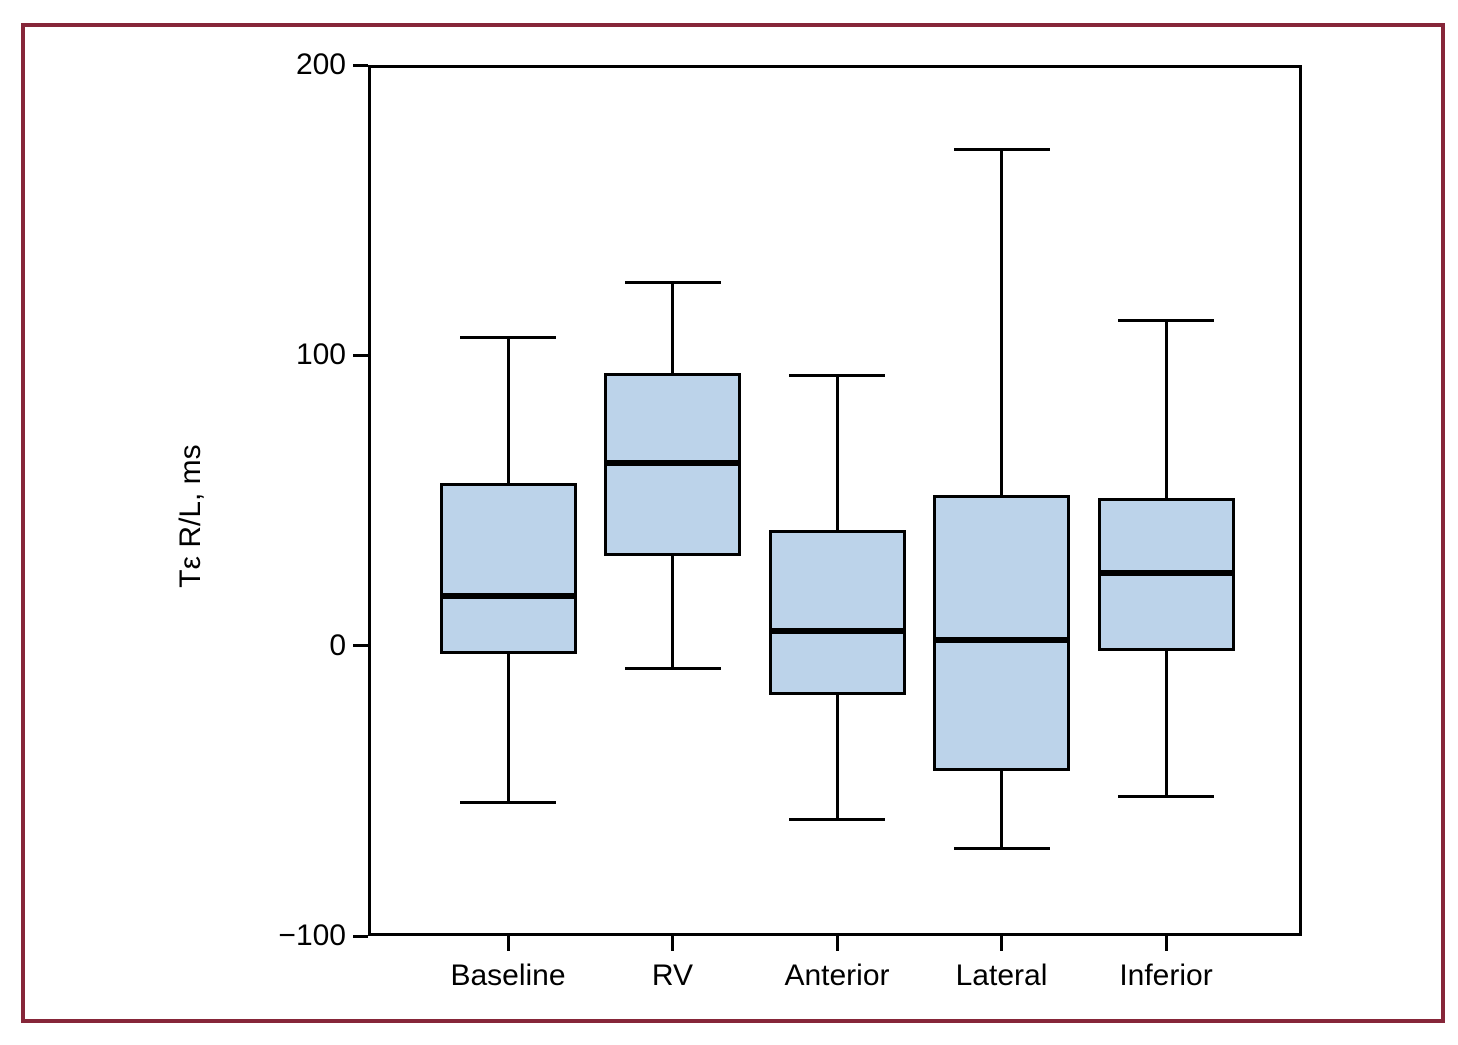 This screenshot has width=1458, height=1045. Describe the element at coordinates (1001, 149) in the screenshot. I see `whisker-cap-top-lateral` at that location.